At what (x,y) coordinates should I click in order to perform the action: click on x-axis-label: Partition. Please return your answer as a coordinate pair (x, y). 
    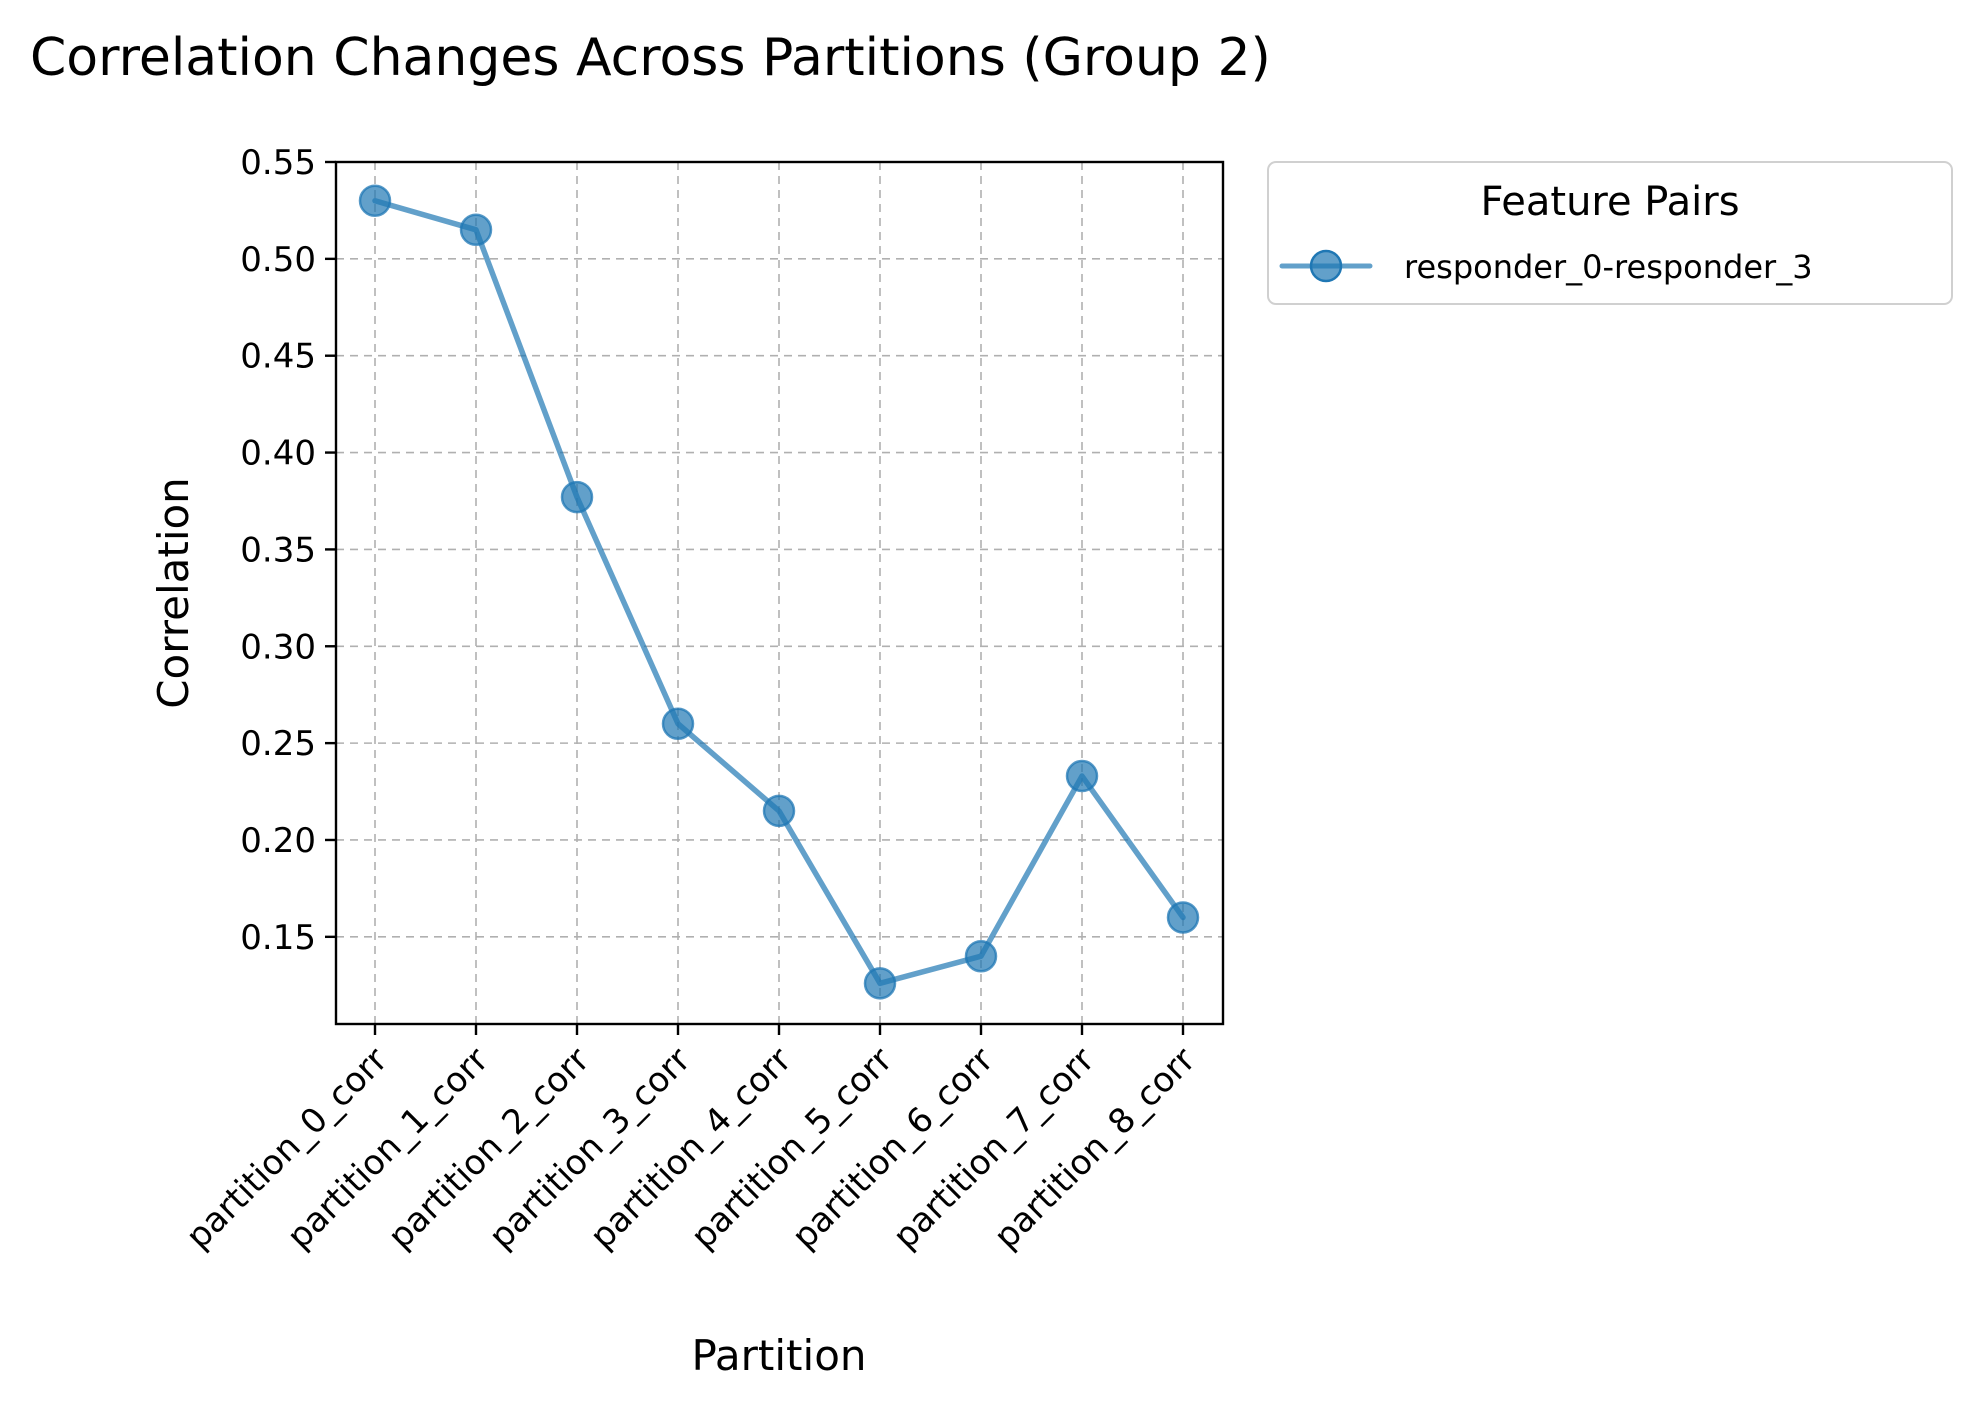
    Looking at the image, I should click on (778, 1355).